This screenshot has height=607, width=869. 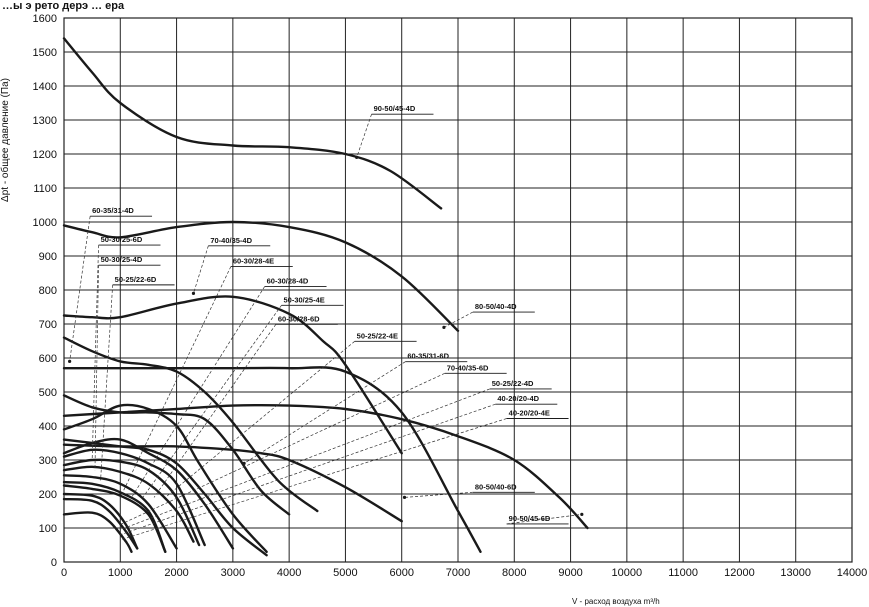 What do you see at coordinates (54, 563) in the screenshot?
I see `y-tick-label: 0` at bounding box center [54, 563].